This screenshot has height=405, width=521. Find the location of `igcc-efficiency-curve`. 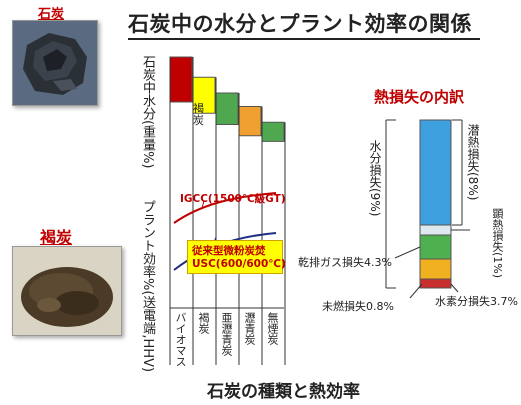

igcc-efficiency-curve is located at coordinates (225, 208).